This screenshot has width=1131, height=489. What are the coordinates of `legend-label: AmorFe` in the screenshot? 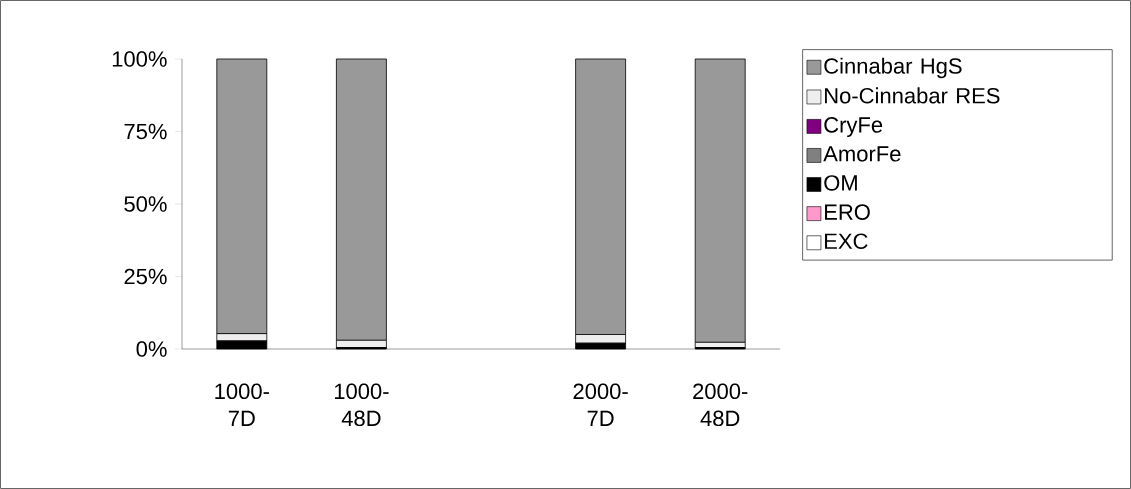 It's located at (862, 154).